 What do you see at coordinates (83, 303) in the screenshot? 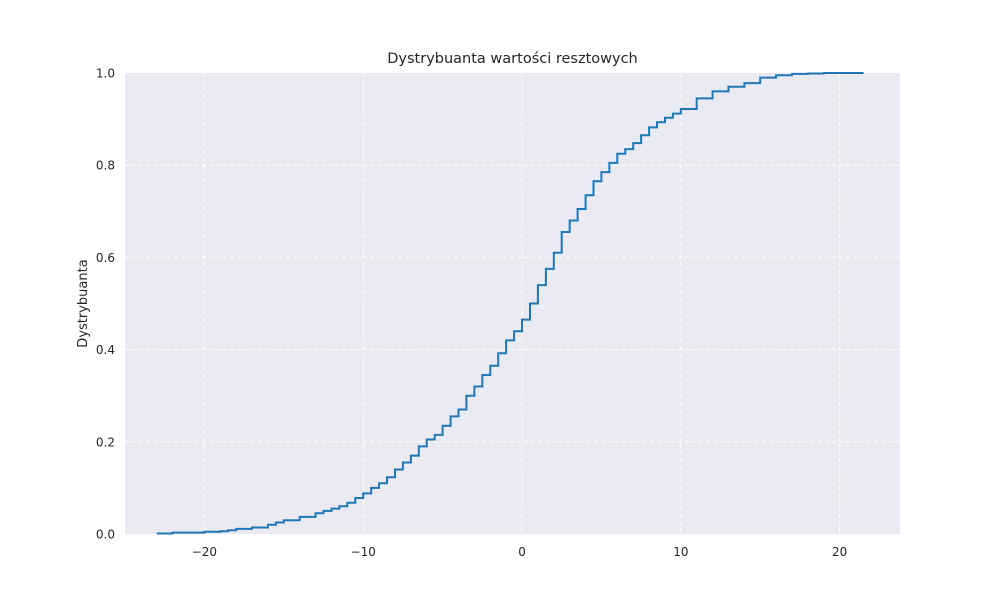
I see `y-axis-label: Dystrybuanta` at bounding box center [83, 303].